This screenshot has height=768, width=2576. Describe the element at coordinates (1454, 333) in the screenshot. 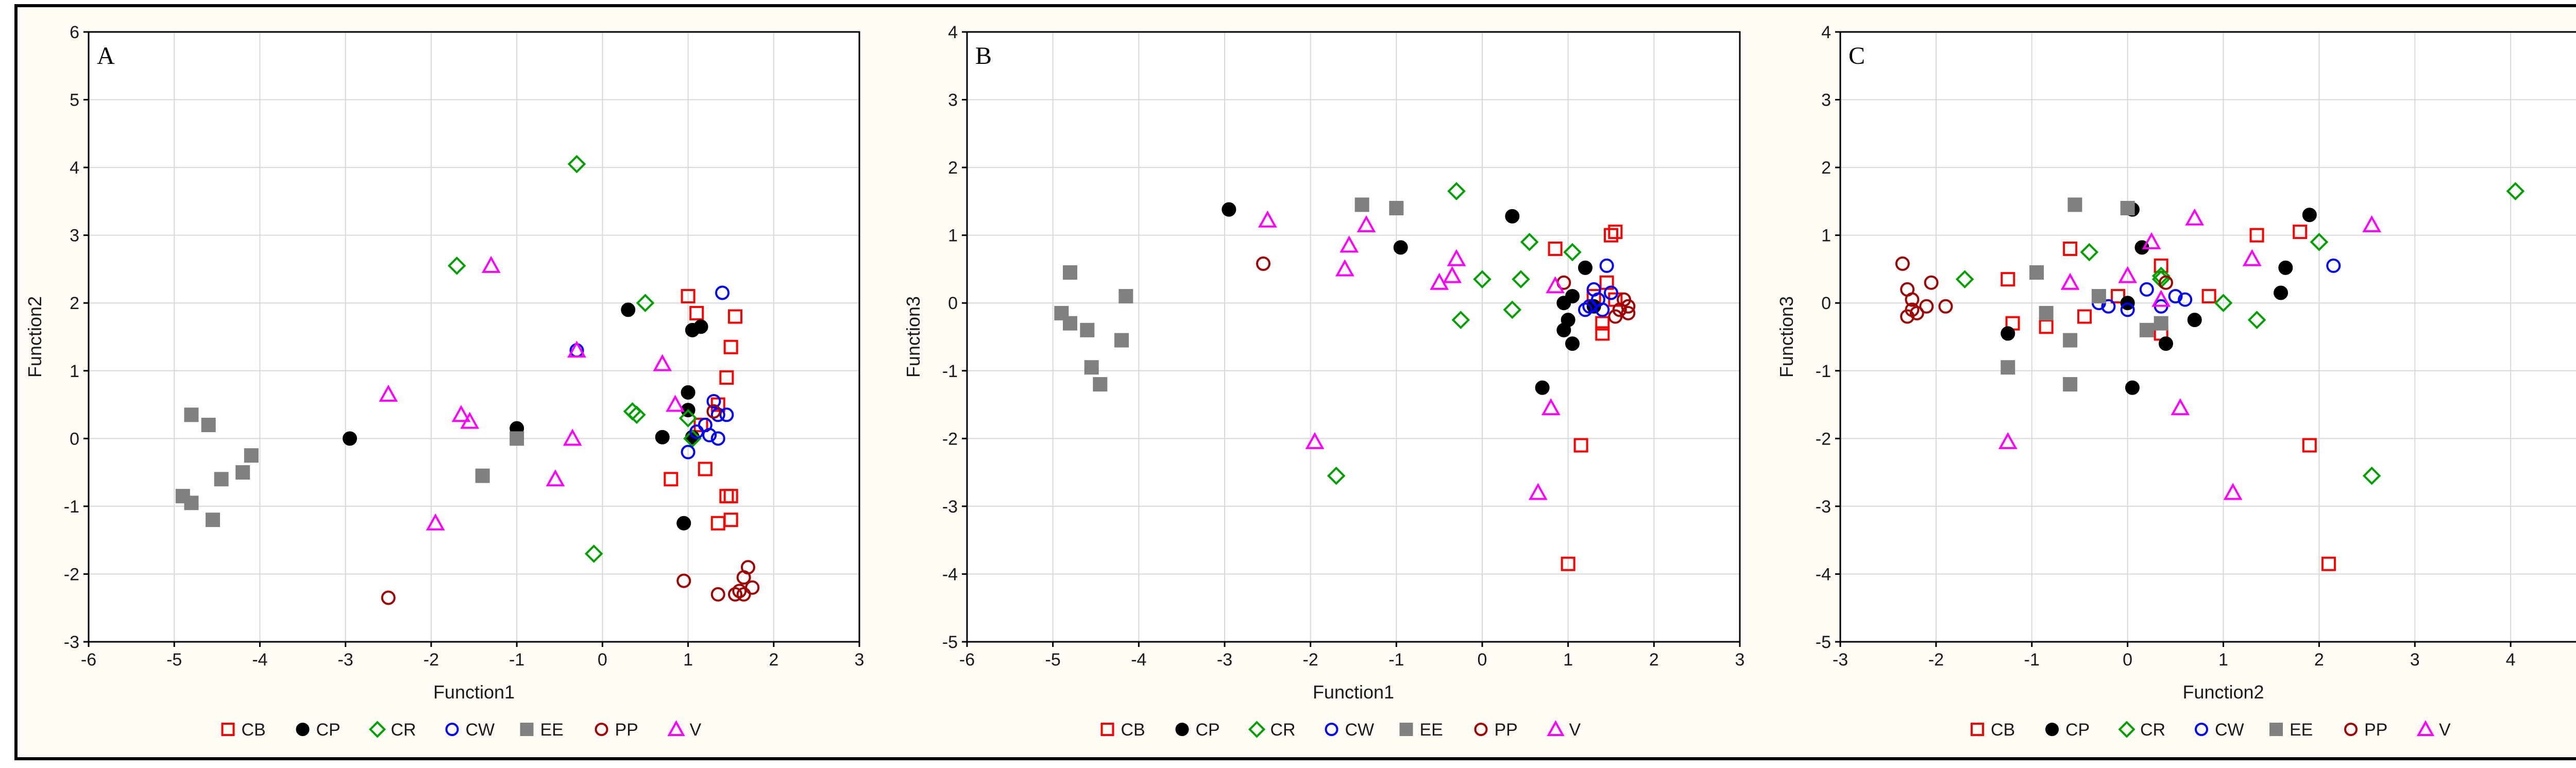

I see `series-cr` at that location.